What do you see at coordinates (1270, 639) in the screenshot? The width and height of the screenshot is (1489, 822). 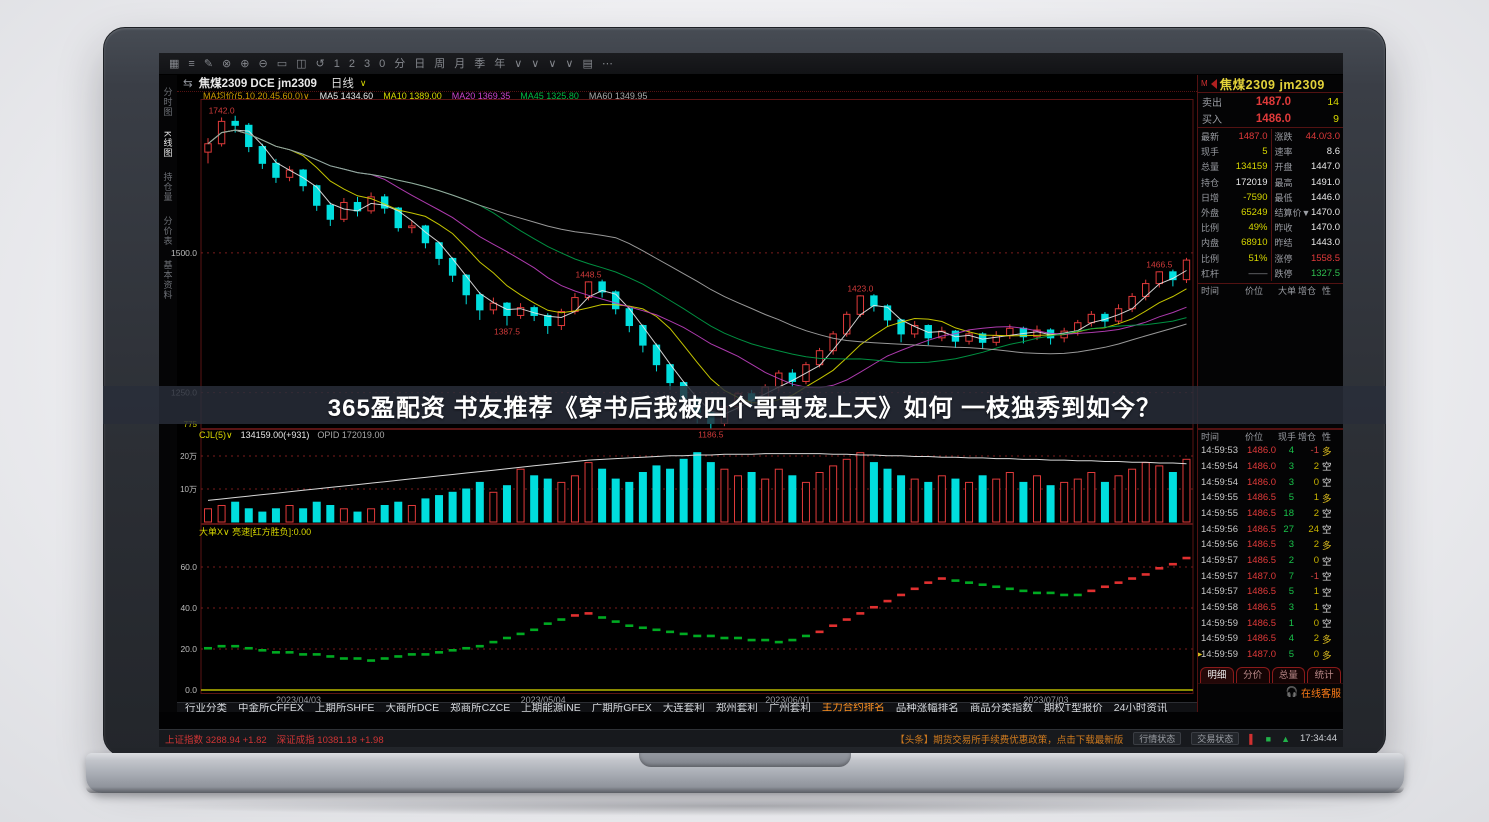 I see `tick-row: 14:59:59 1486.5 4 2 多` at bounding box center [1270, 639].